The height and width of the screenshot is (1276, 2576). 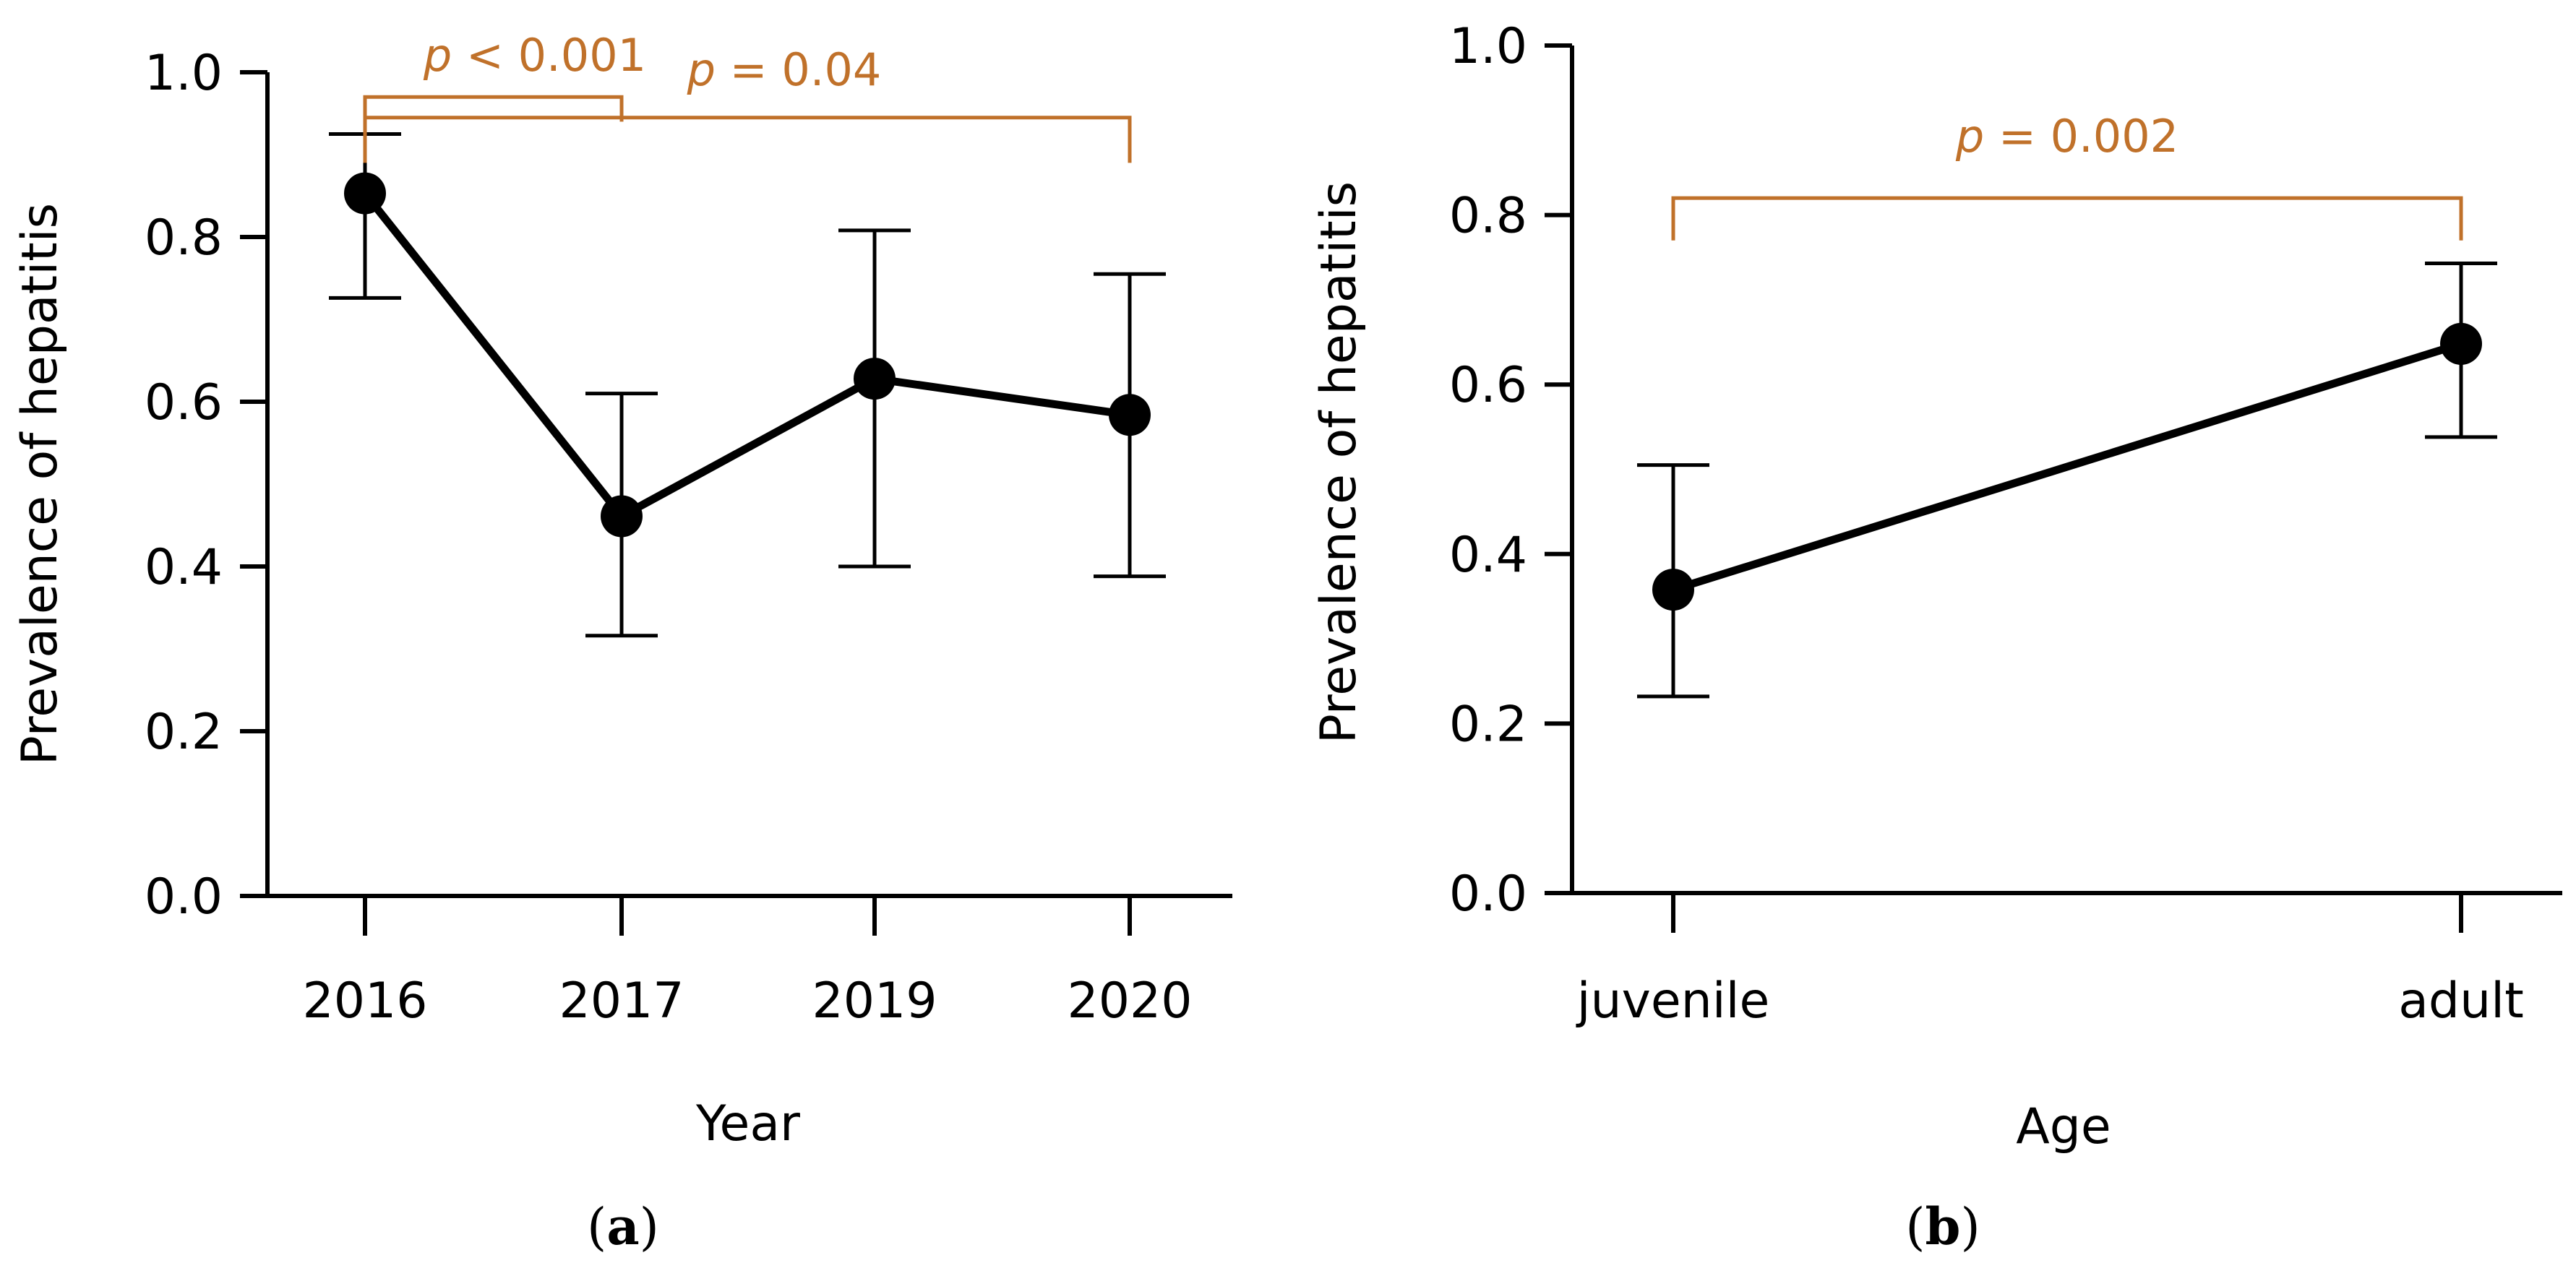 What do you see at coordinates (799, 69) in the screenshot?
I see `p-value-text: = 0.04` at bounding box center [799, 69].